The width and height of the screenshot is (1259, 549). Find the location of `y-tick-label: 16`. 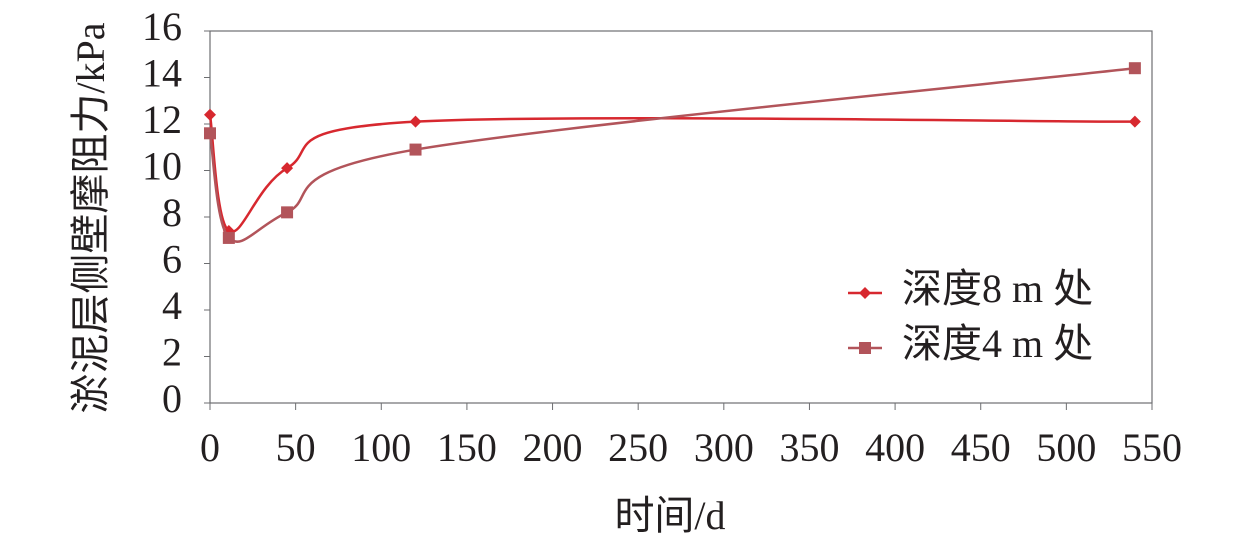

y-tick-label: 16 is located at coordinates (162, 26).